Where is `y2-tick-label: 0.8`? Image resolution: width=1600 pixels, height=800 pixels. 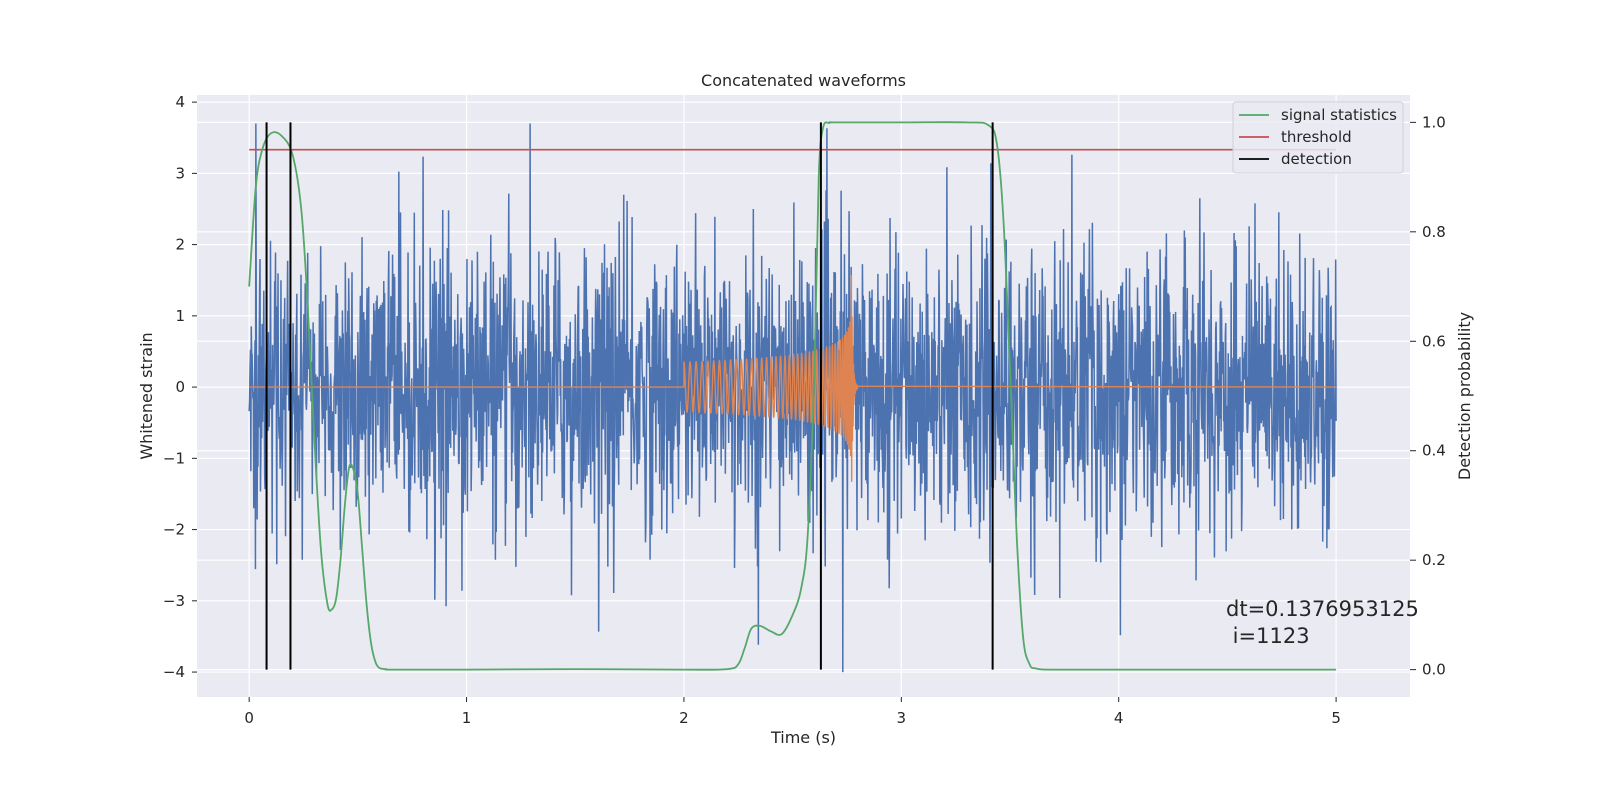
y2-tick-label: 0.8 is located at coordinates (1434, 232).